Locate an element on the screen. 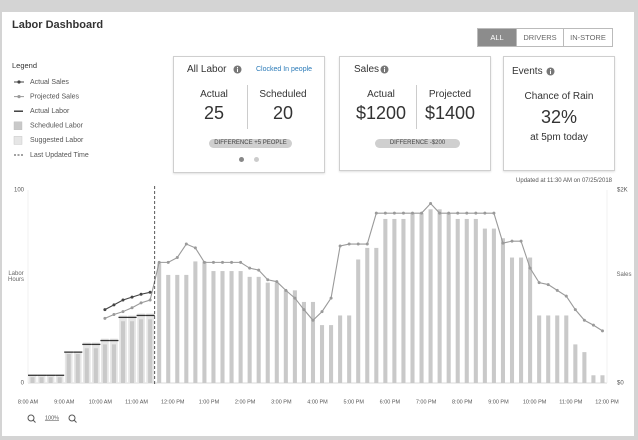 The height and width of the screenshot is (440, 638). x-tick-label: 10:00 AM is located at coordinates (101, 402).